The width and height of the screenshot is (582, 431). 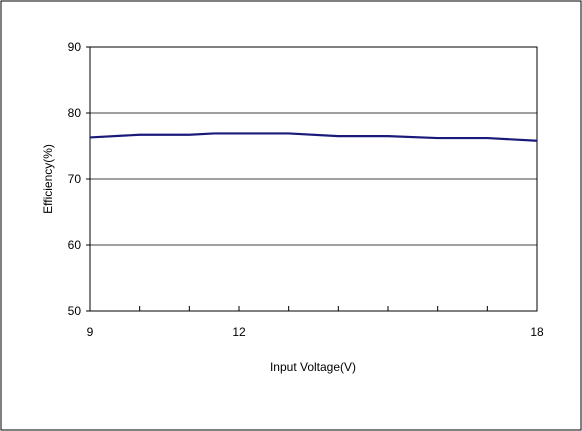 I want to click on efficiency-line, so click(x=313, y=137).